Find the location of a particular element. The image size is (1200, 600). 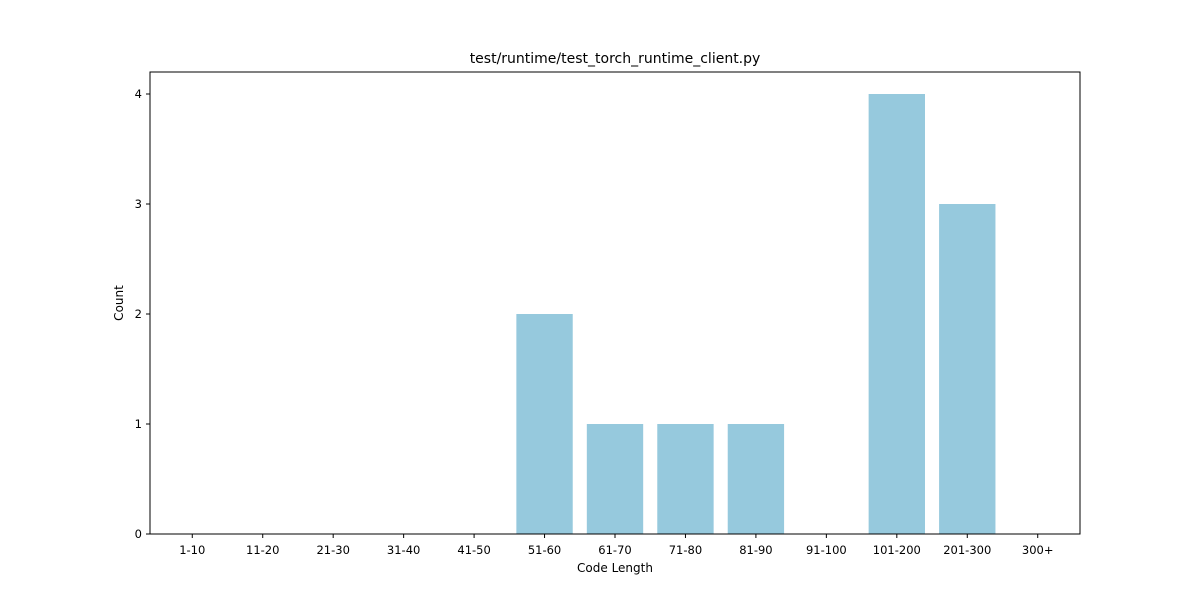

x-tick-label: 201-300 is located at coordinates (967, 550).